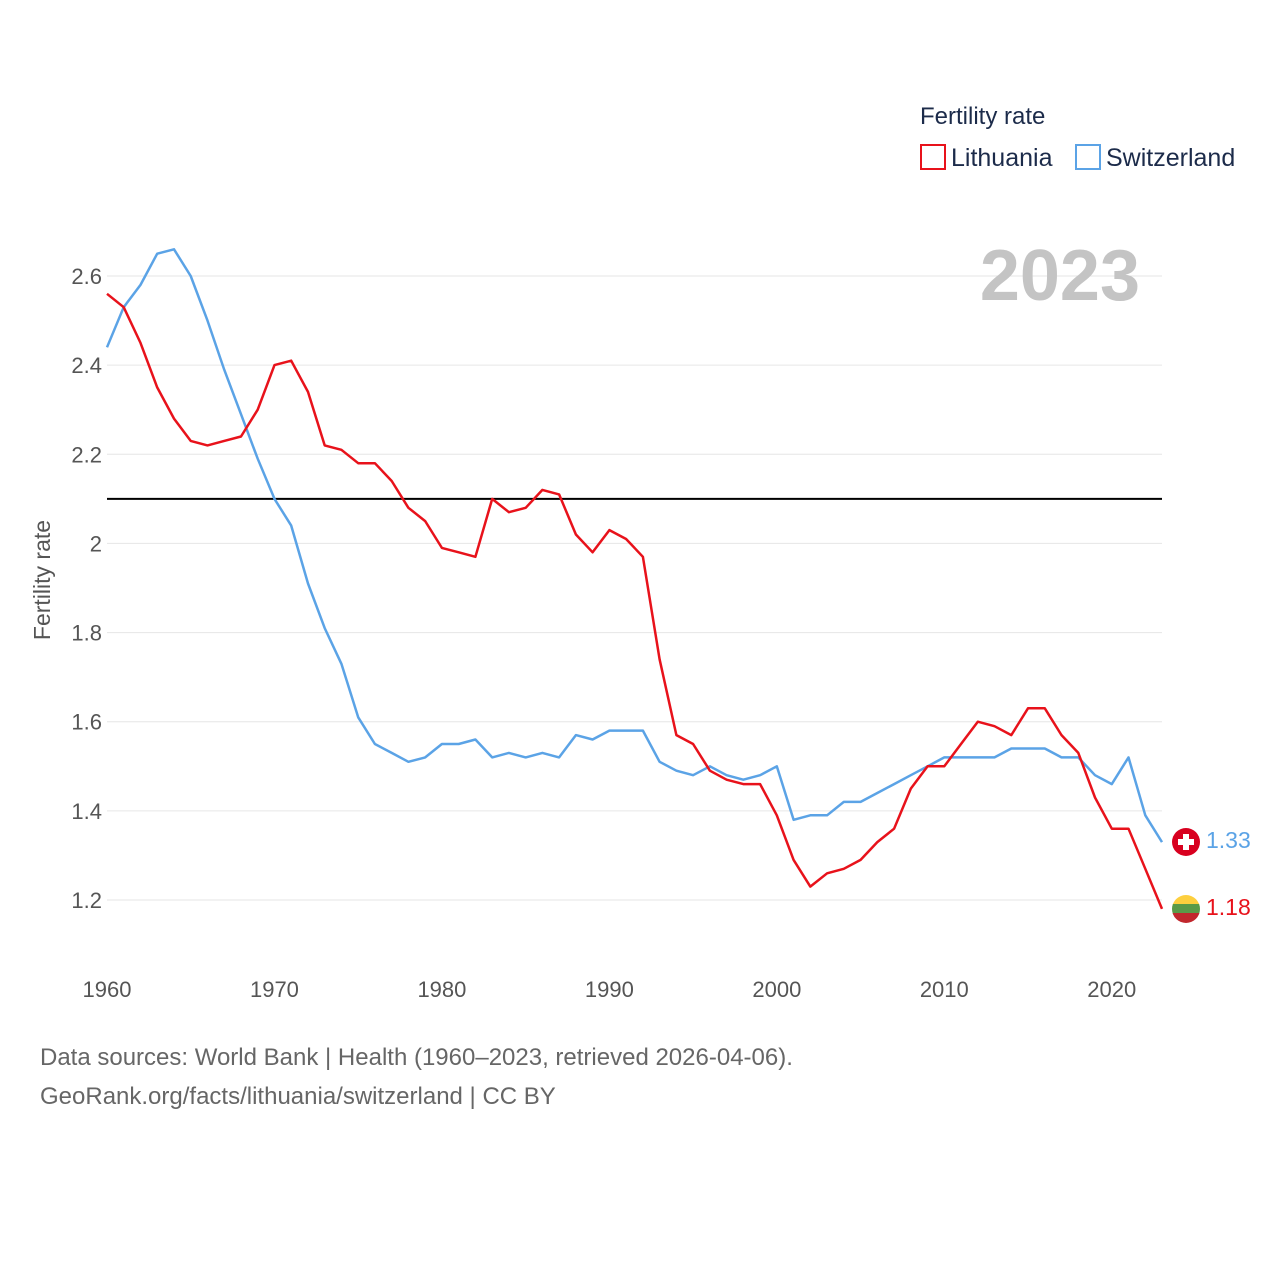 The width and height of the screenshot is (1280, 1280). Describe the element at coordinates (1060, 276) in the screenshot. I see `year-watermark: 2023` at that location.